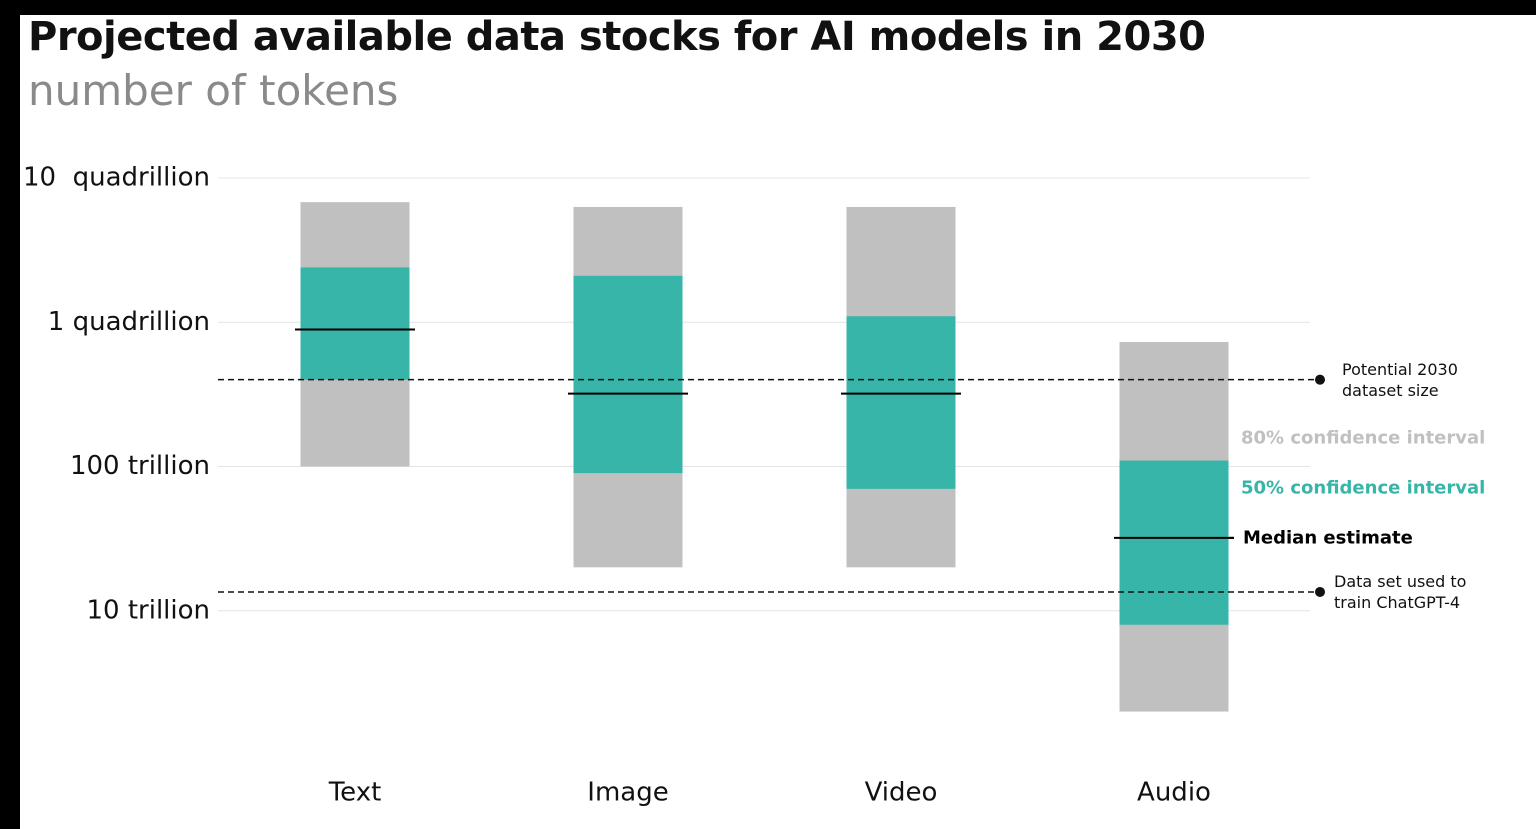  I want to click on y-tick-label: 1 quadrillion, so click(129, 322).